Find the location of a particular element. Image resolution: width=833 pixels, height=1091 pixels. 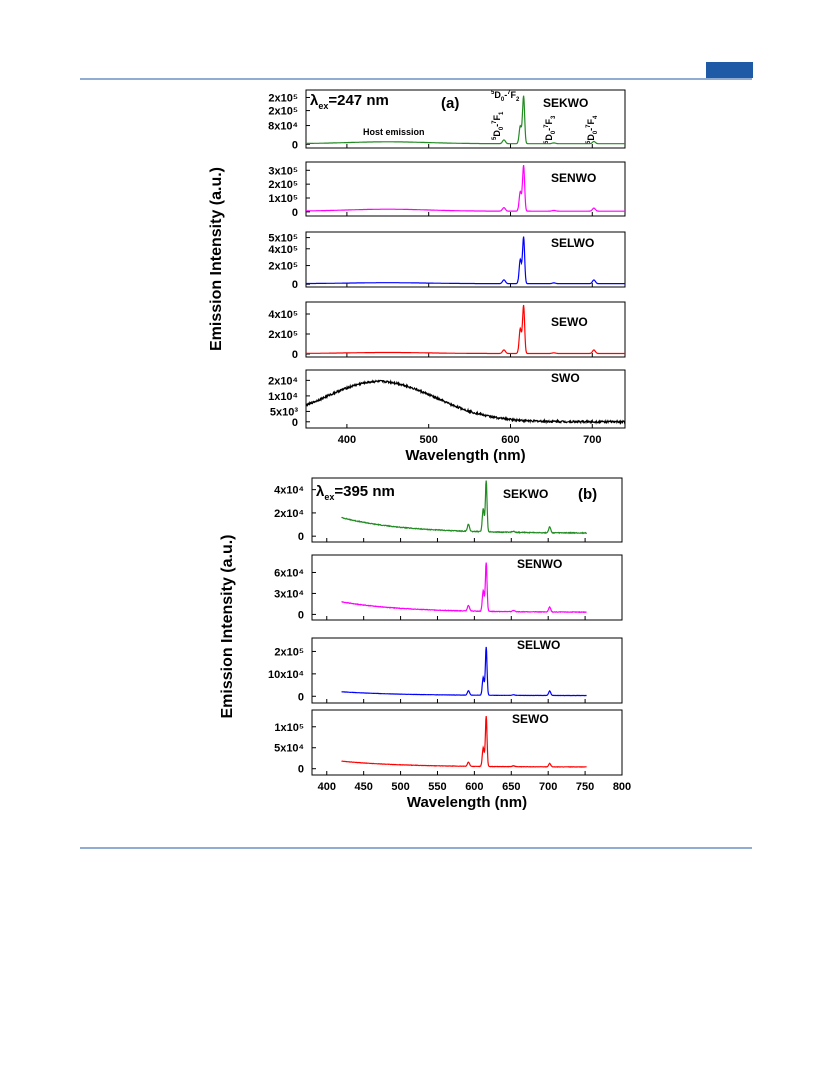

panel-1-subplot-senwo: 6x10⁴ 3x10⁴ 0 SENWO is located at coordinates (448, 587).